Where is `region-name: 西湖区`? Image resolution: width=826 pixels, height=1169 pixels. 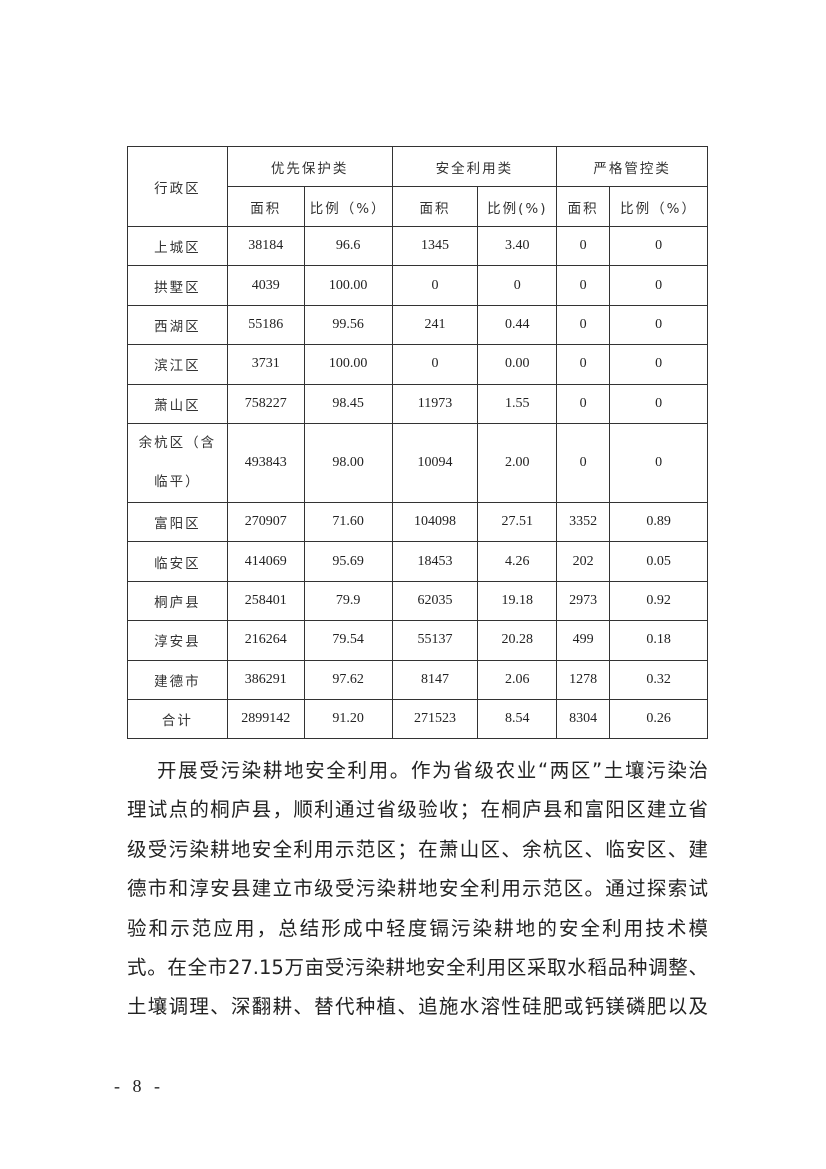 region-name: 西湖区 is located at coordinates (177, 325).